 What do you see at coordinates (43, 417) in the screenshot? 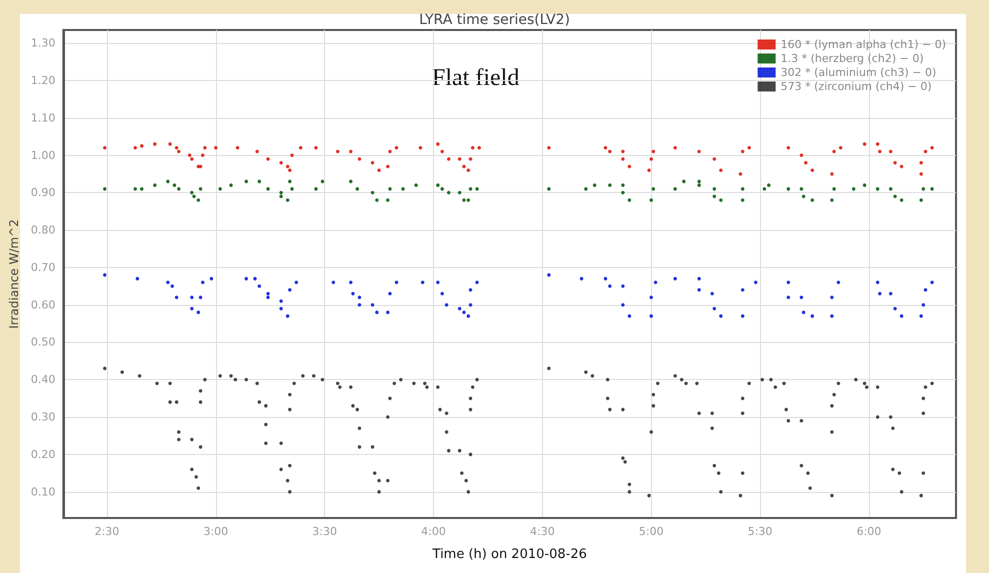
I see `y-tick-label: 0.30` at bounding box center [43, 417].